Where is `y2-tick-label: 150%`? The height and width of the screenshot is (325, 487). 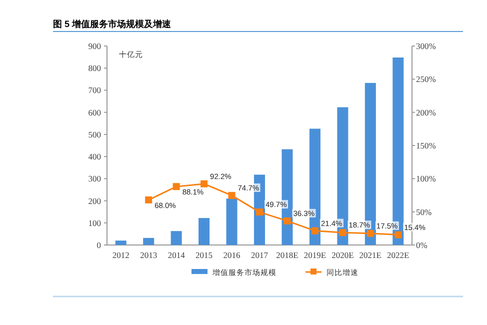
y2-tick-label: 150% is located at coordinates (426, 145).